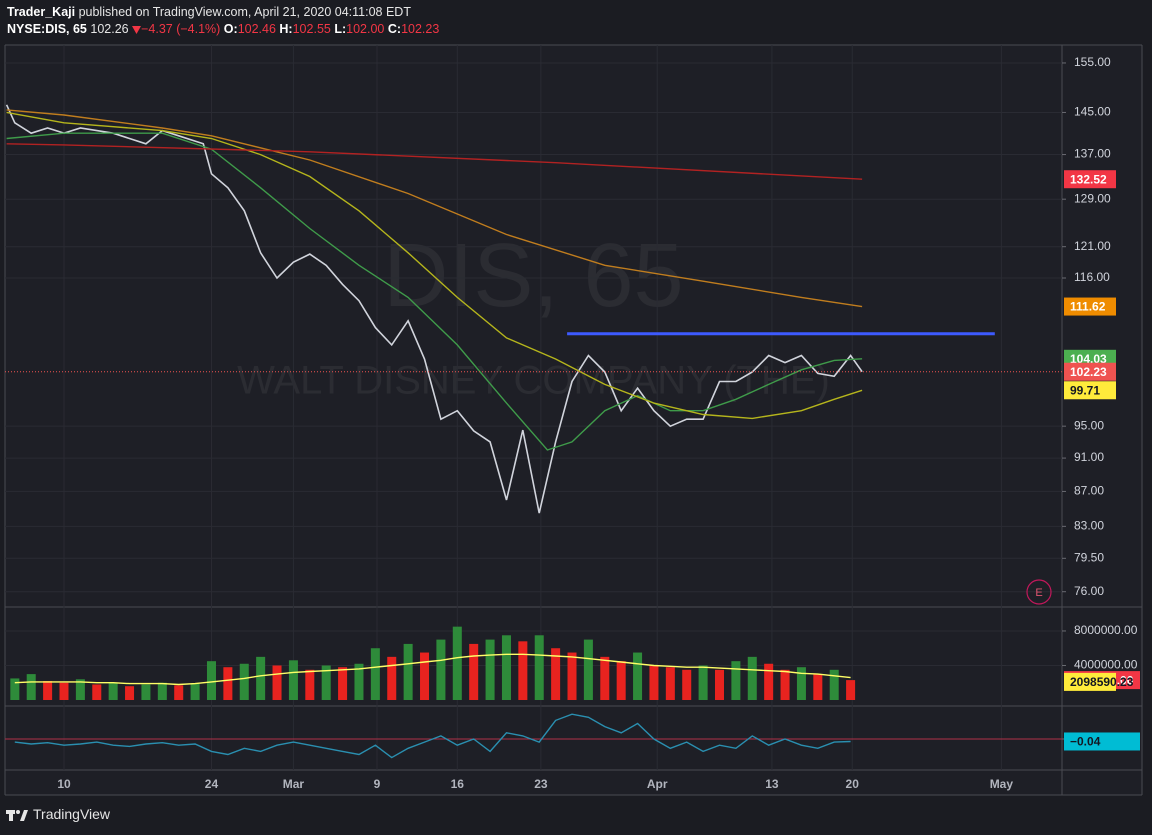  Describe the element at coordinates (657, 784) in the screenshot. I see `x-tick-label: Apr` at that location.